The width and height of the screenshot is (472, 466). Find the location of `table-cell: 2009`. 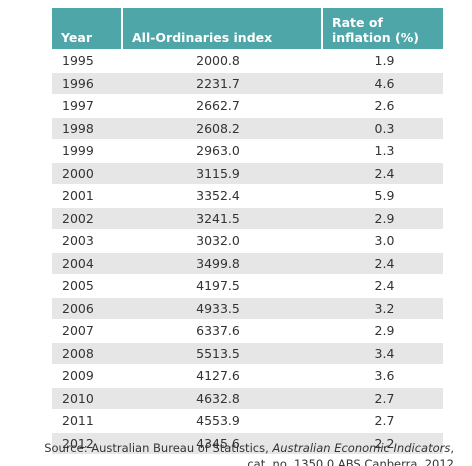

table-cell: 2009 is located at coordinates (87, 375).